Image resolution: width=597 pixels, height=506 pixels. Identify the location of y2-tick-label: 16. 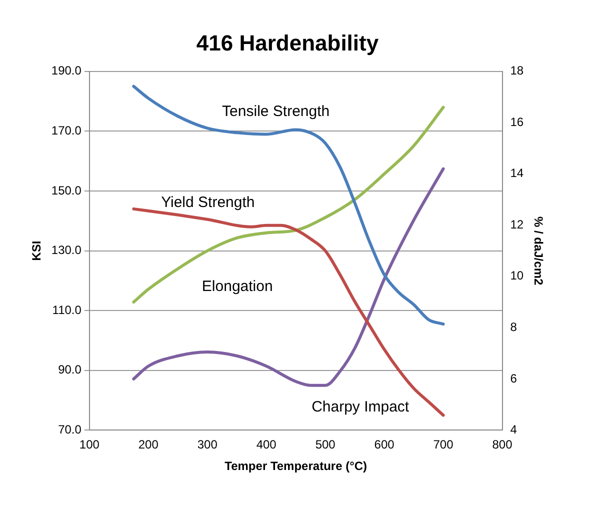
(517, 121).